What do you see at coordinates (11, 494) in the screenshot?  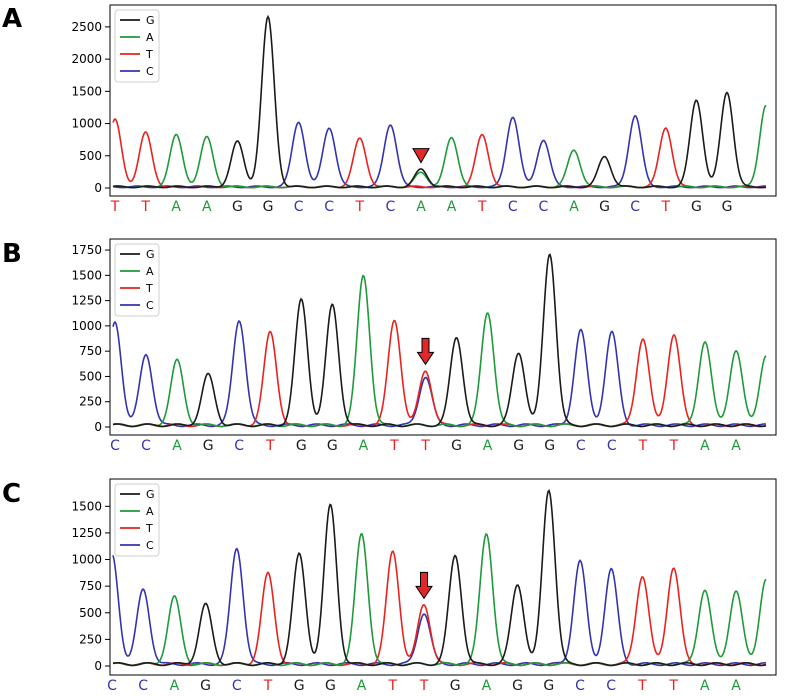 I see `panel-label: C` at bounding box center [11, 494].